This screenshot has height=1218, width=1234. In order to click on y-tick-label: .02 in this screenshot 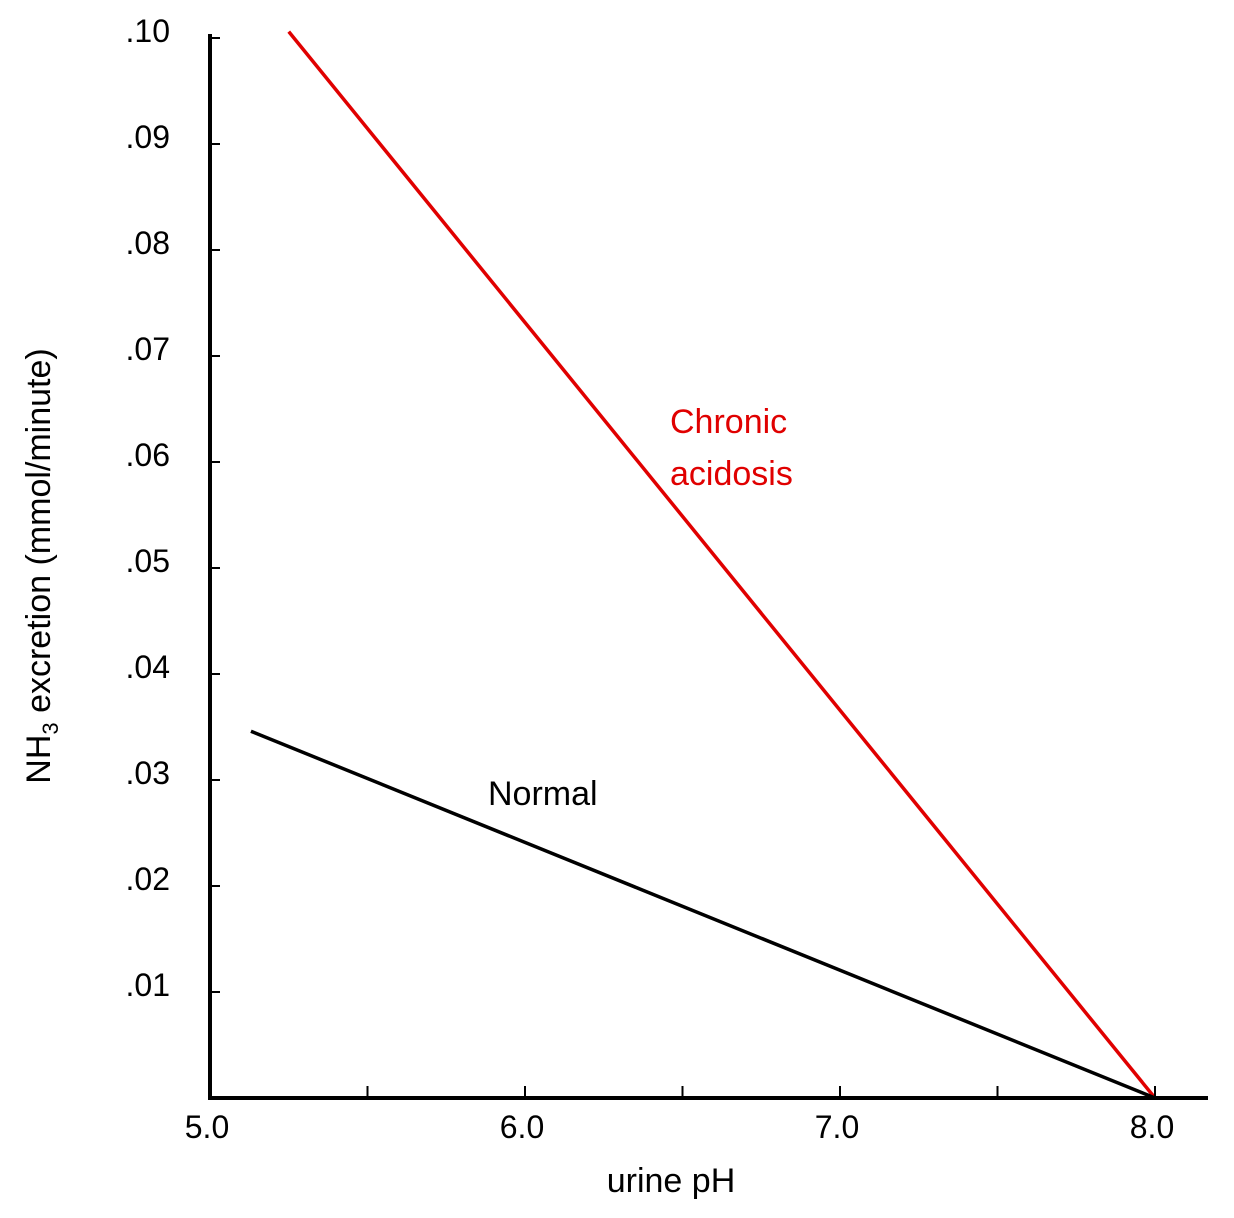, I will do `click(148, 879)`.